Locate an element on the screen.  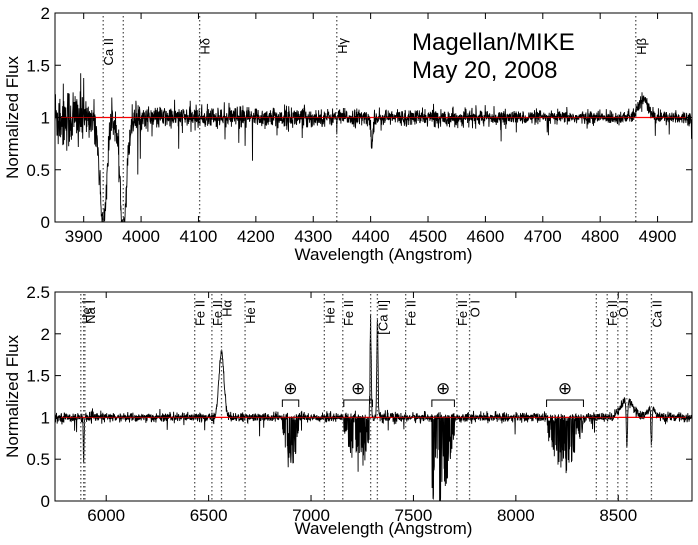
y-tick-label-top-2: 1 is located at coordinates (45, 118).